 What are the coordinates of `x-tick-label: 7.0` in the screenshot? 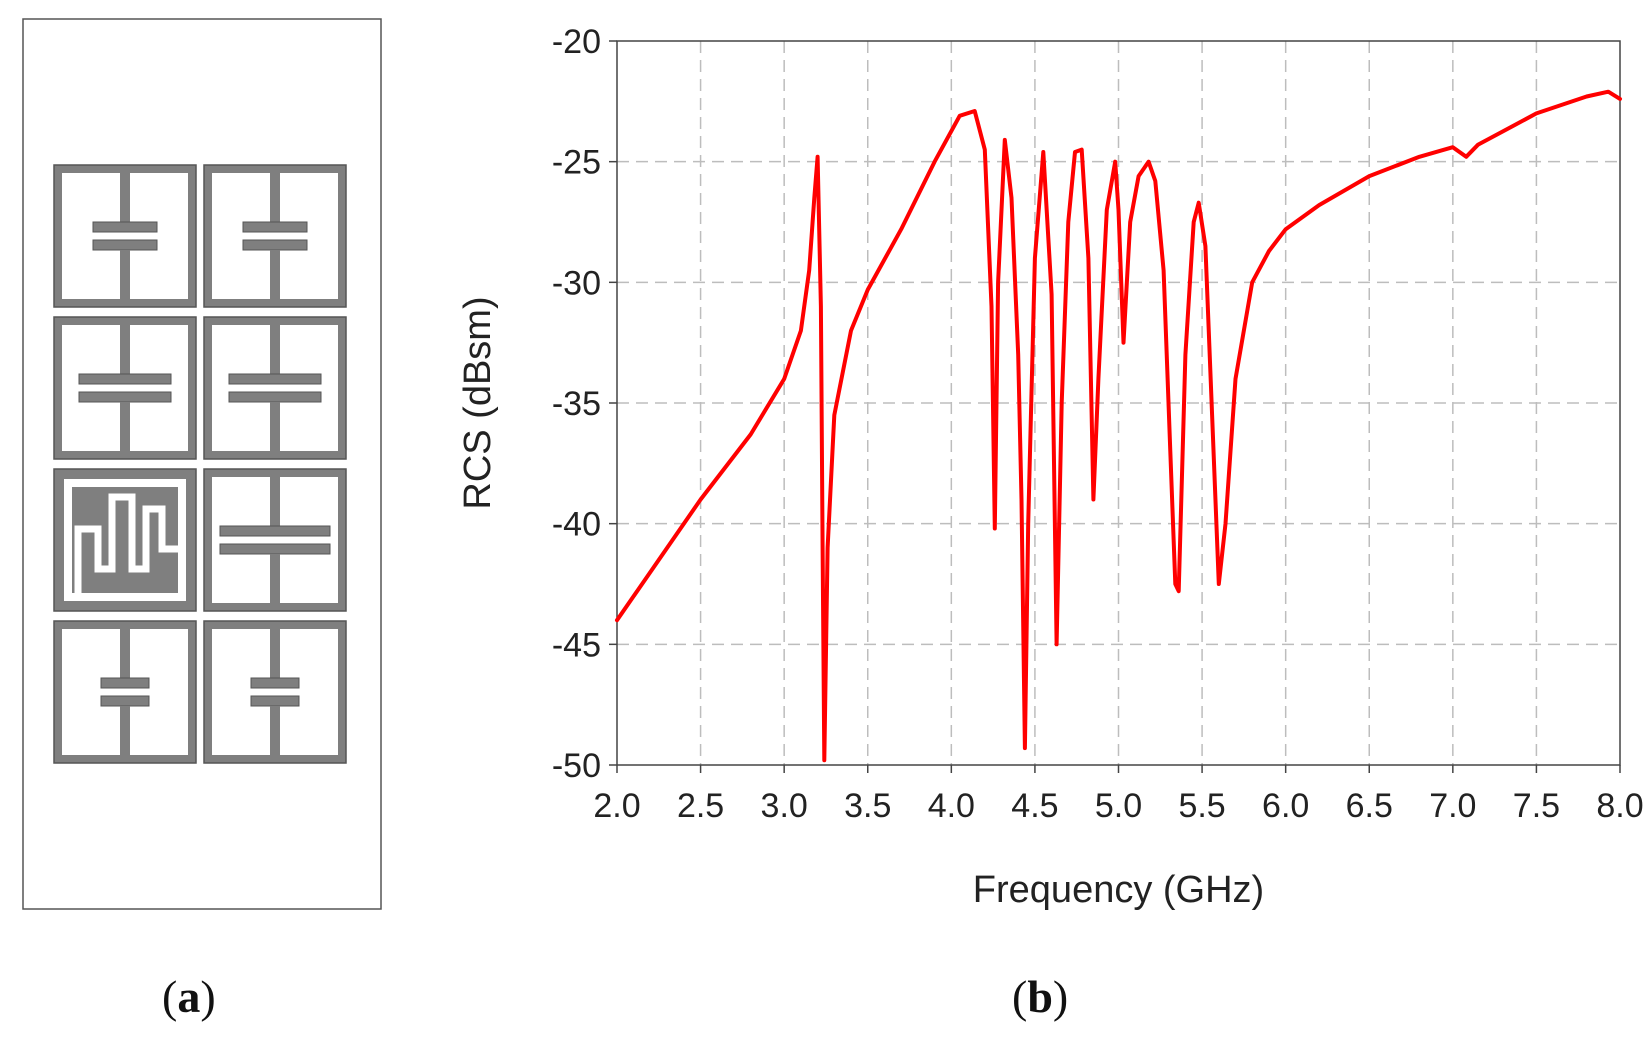 It's located at (1452, 806).